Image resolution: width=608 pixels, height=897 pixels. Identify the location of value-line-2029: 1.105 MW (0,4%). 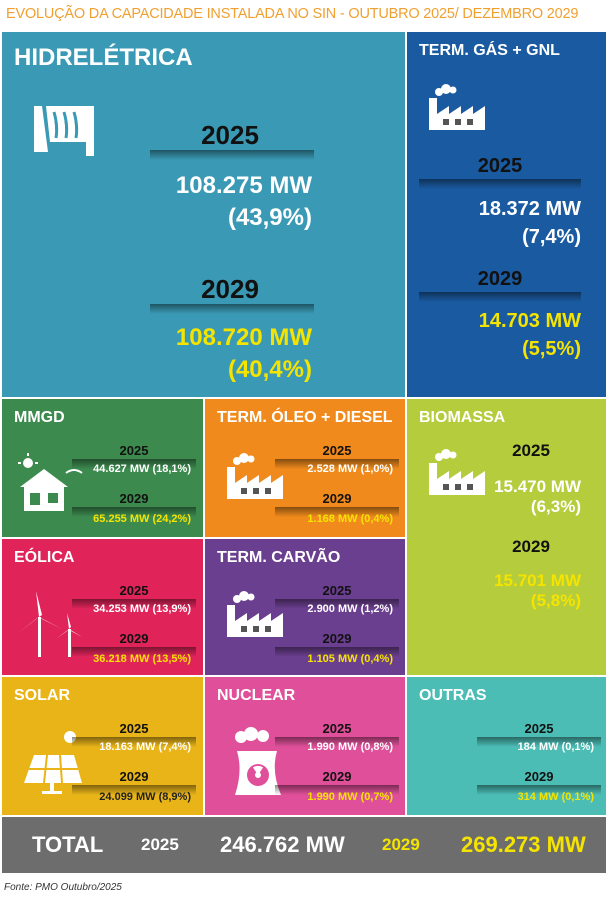
(350, 659).